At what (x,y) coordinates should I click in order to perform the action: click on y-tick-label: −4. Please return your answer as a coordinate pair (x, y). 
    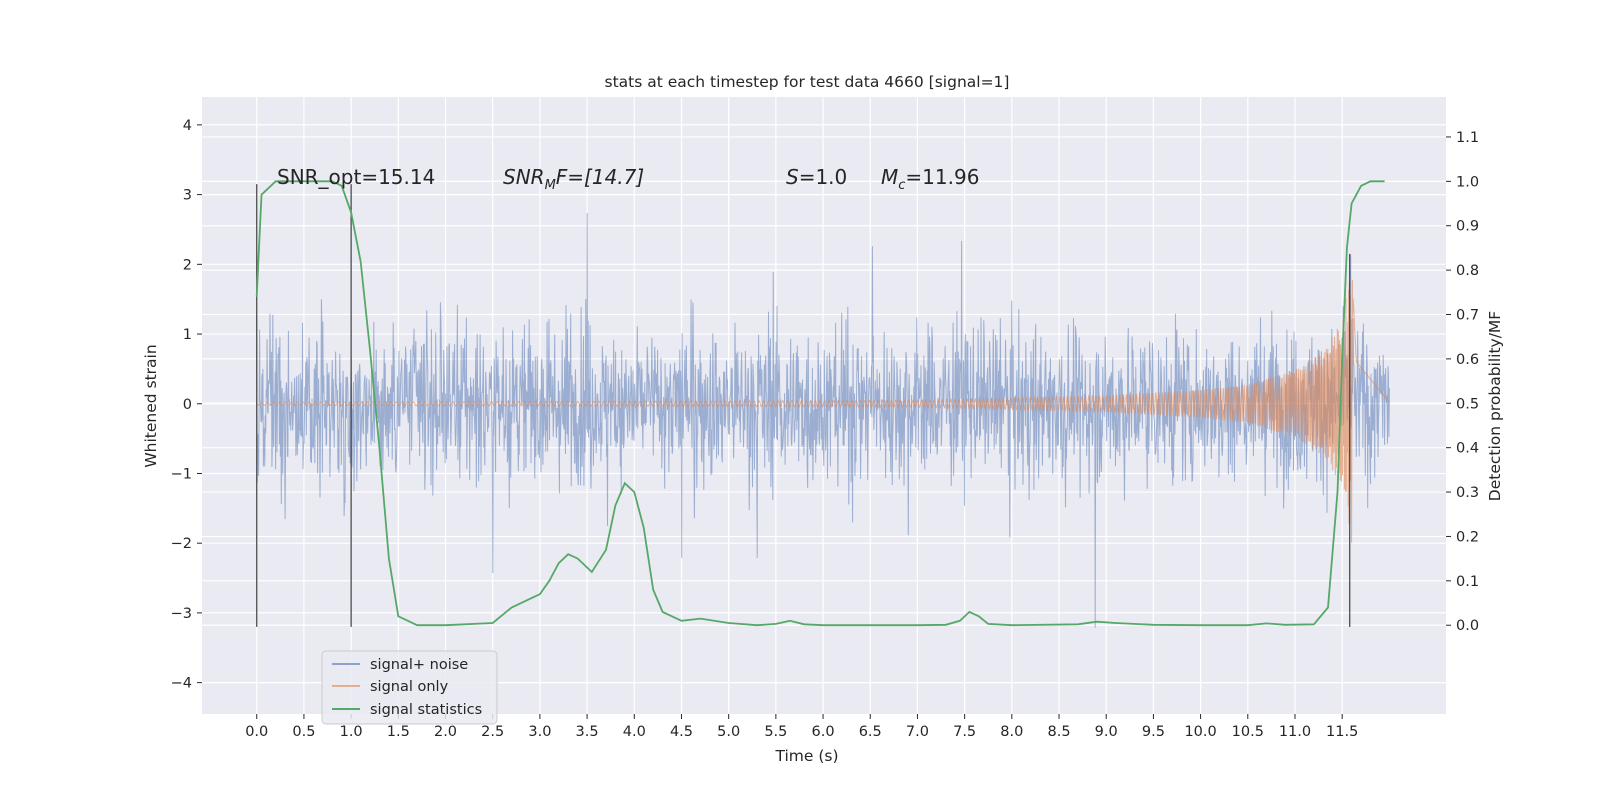
    Looking at the image, I should click on (181, 684).